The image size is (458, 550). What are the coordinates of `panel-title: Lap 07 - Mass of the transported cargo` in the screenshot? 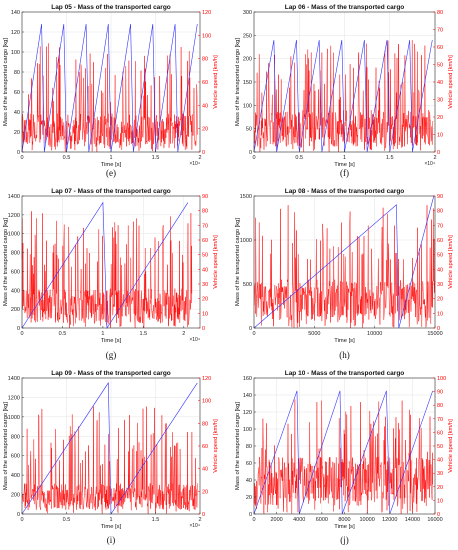 It's located at (111, 191).